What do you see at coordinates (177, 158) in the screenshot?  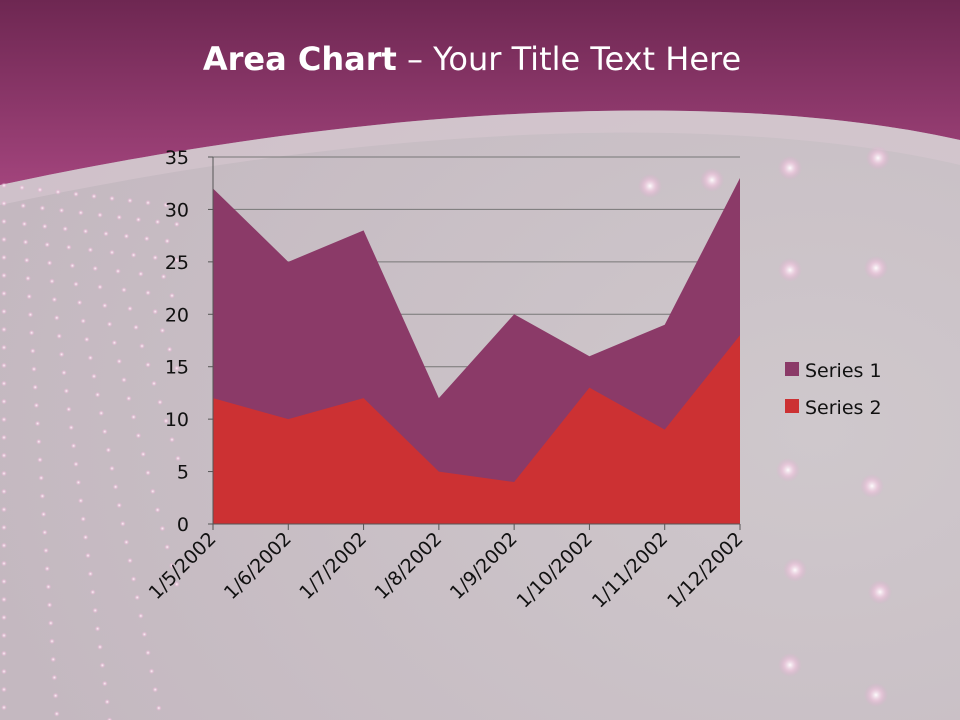 I see `y-tick-label: 35` at bounding box center [177, 158].